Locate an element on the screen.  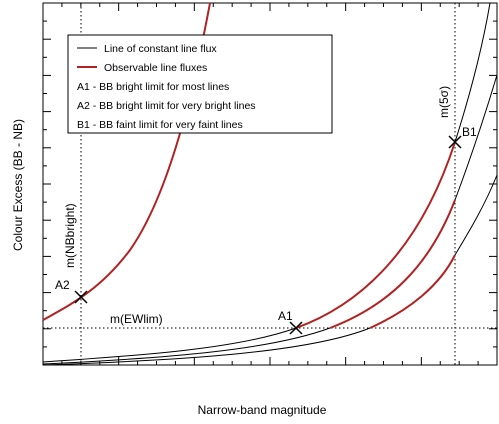
legend-entry: B1 - BB faint limit for very faint lines is located at coordinates (160, 125).